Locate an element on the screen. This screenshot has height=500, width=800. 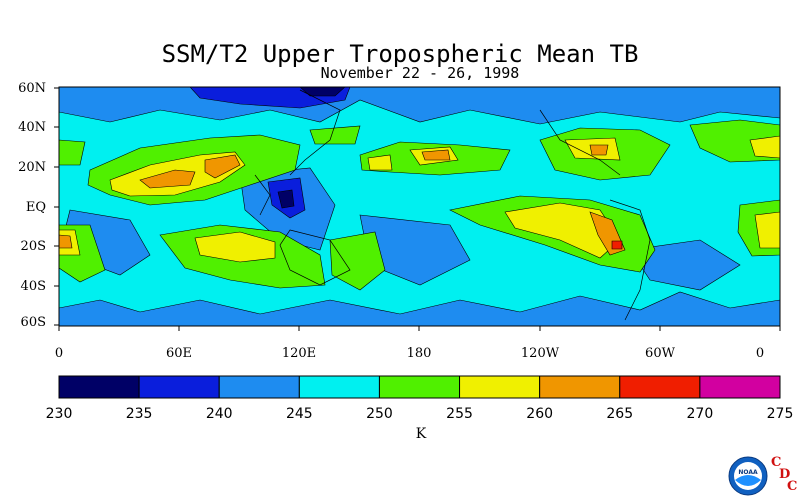
band-255-australia is located at coordinates (235, 247).